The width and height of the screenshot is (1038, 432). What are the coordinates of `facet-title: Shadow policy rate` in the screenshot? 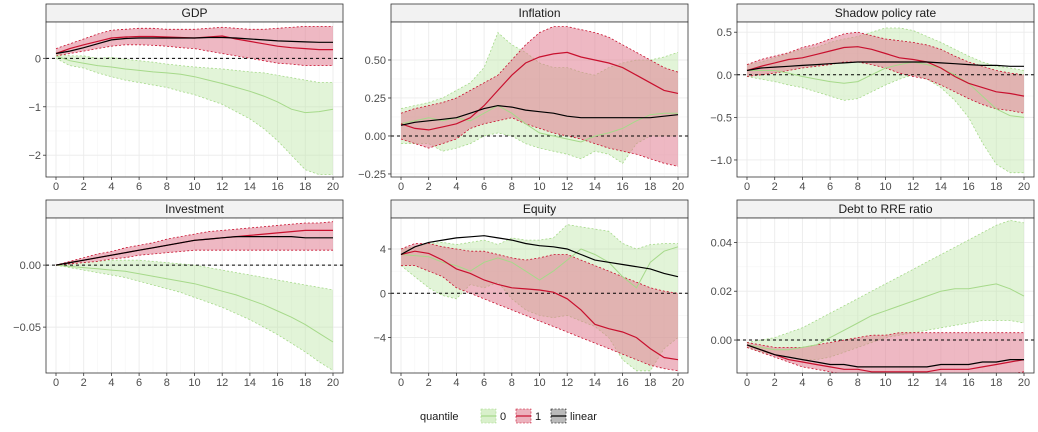 It's located at (886, 13).